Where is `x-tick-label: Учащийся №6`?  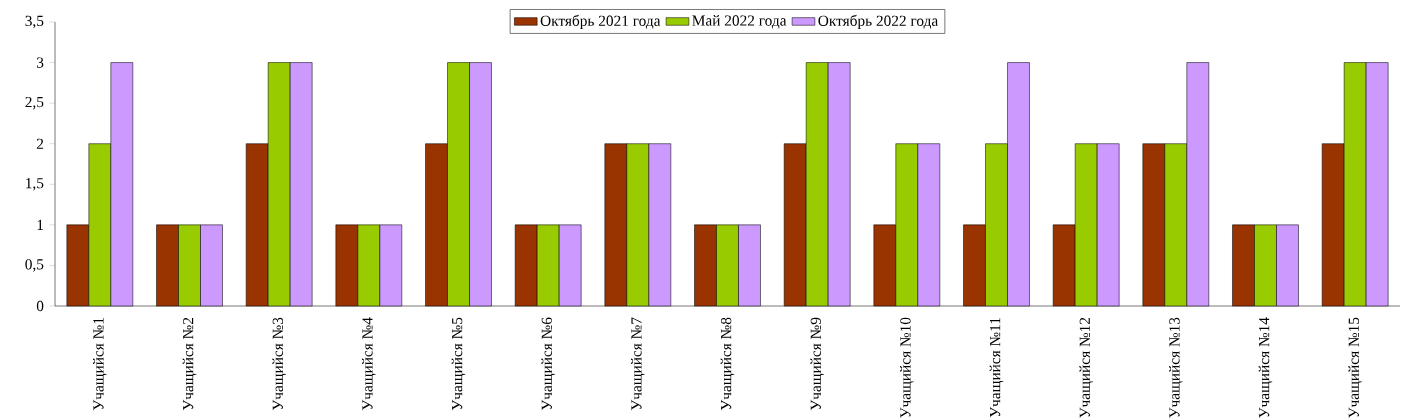
x-tick-label: Учащийся №6 is located at coordinates (548, 364).